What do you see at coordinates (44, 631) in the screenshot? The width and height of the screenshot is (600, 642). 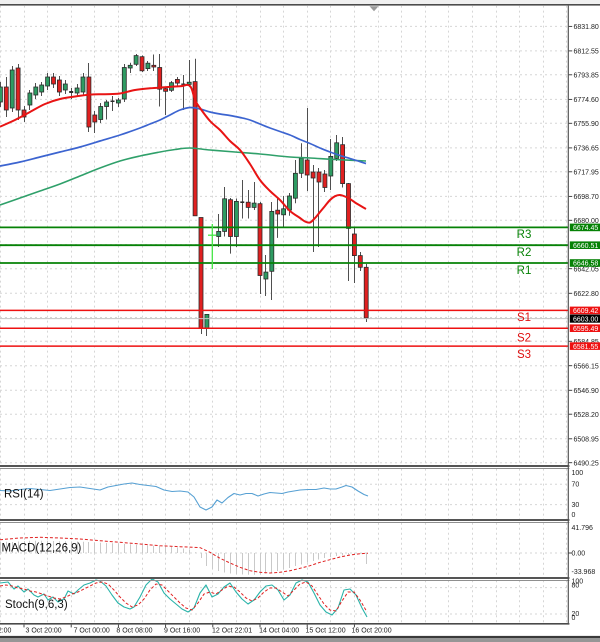 I see `svg-text: 3 Oct 20:00` at bounding box center [44, 631].